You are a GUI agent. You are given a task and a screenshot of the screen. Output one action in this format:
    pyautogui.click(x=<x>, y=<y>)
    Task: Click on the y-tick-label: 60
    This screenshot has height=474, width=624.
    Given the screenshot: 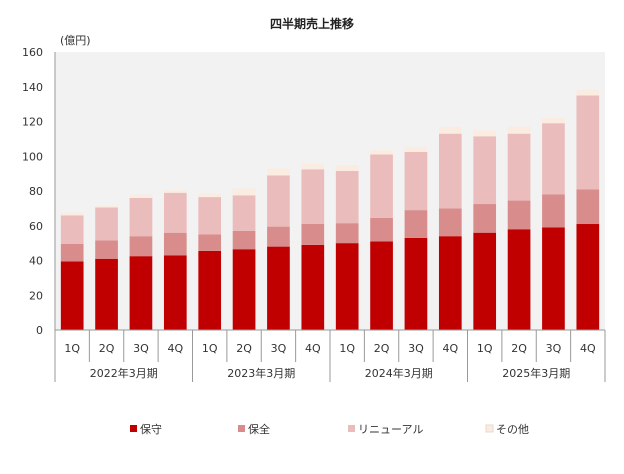 What is the action you would take?
    pyautogui.click(x=36, y=226)
    